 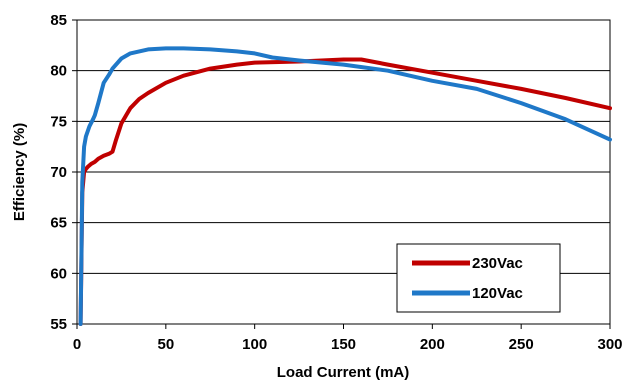 I want to click on y-tick-label: 70, so click(x=58, y=172).